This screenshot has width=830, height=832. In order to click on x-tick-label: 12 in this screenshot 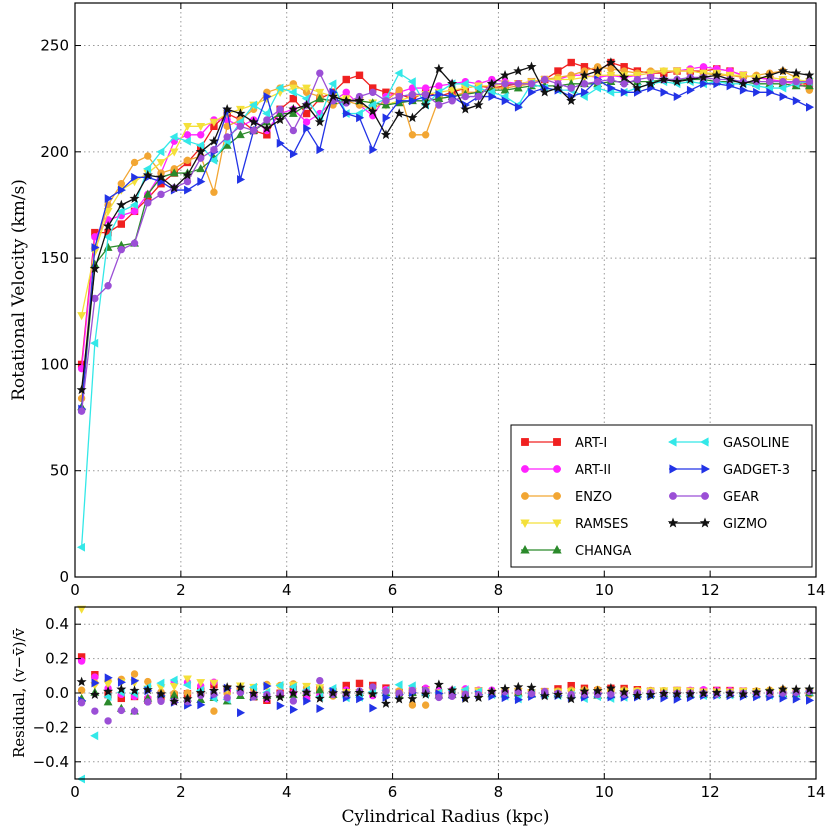, I will do `click(710, 590)`.